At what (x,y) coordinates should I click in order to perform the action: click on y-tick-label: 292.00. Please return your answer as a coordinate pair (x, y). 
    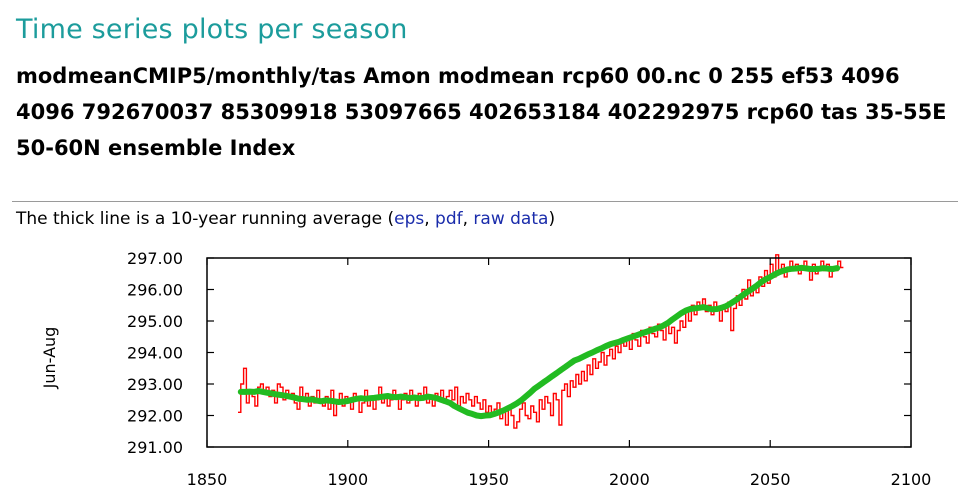
    Looking at the image, I should click on (155, 416).